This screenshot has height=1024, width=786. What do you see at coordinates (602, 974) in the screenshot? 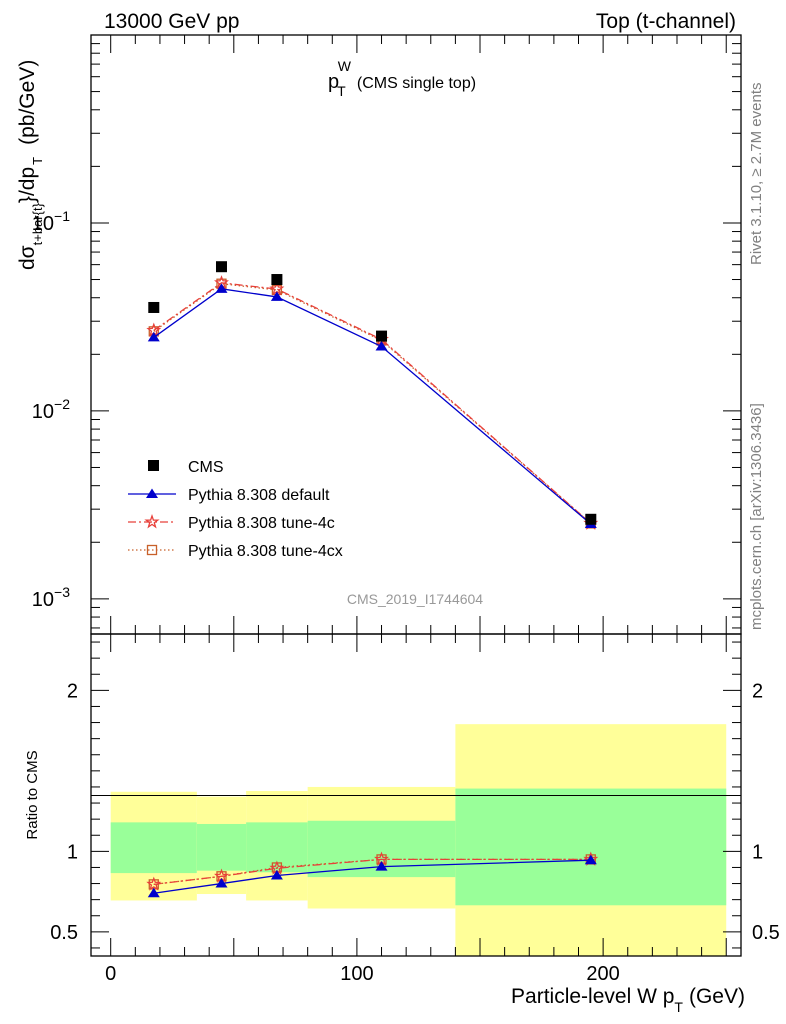
I see `x-tick-label-2: 200` at bounding box center [602, 974].